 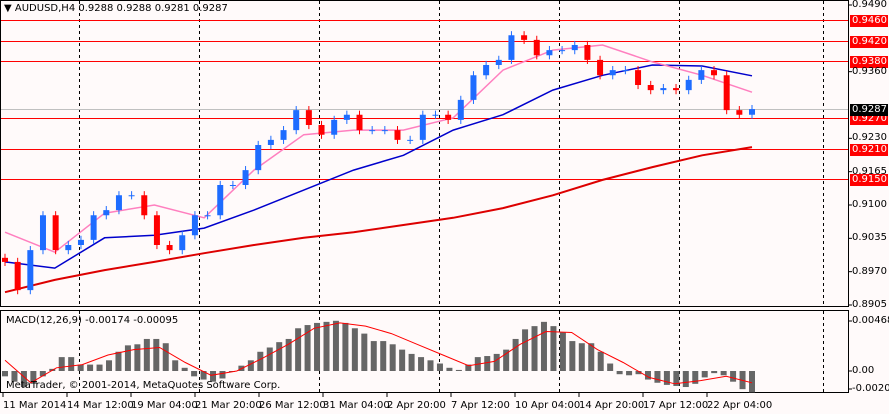 I want to click on price-axis-label: 0.9230, so click(x=869, y=138).